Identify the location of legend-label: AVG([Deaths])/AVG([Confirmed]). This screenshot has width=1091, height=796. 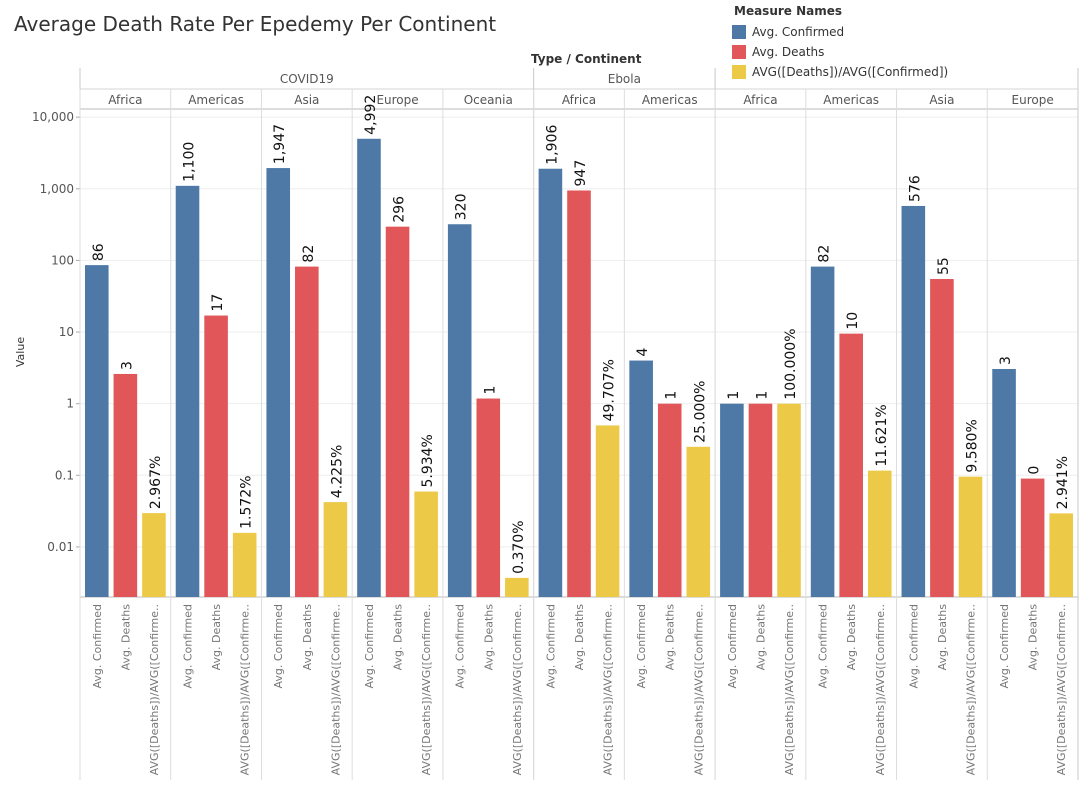
(850, 72).